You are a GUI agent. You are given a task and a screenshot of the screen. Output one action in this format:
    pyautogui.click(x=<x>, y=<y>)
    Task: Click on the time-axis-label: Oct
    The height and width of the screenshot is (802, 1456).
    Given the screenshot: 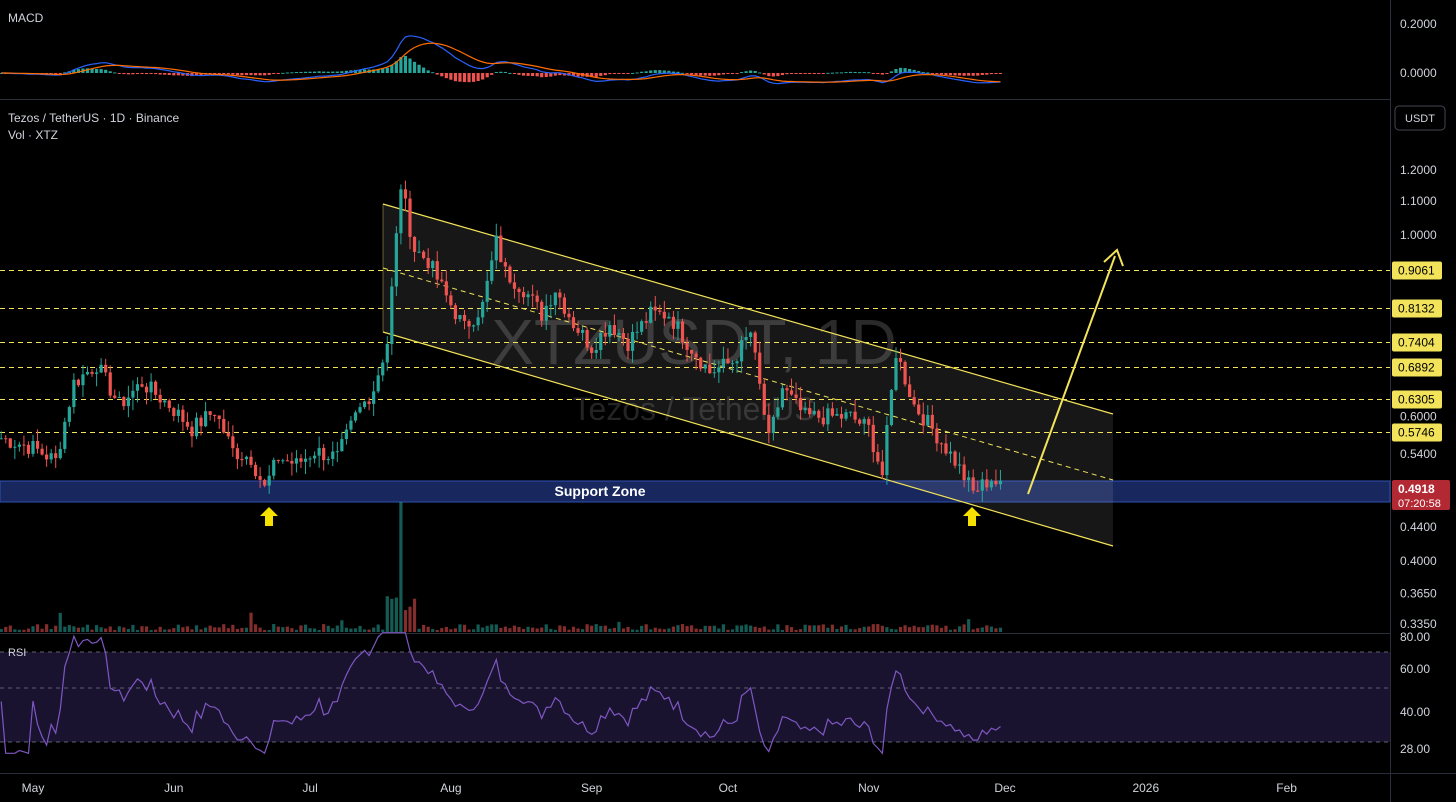 What is the action you would take?
    pyautogui.click(x=728, y=788)
    